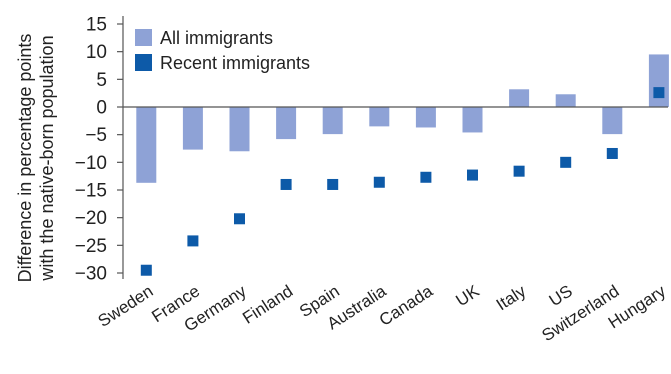  I want to click on y-tick-label: −20, so click(91, 218).